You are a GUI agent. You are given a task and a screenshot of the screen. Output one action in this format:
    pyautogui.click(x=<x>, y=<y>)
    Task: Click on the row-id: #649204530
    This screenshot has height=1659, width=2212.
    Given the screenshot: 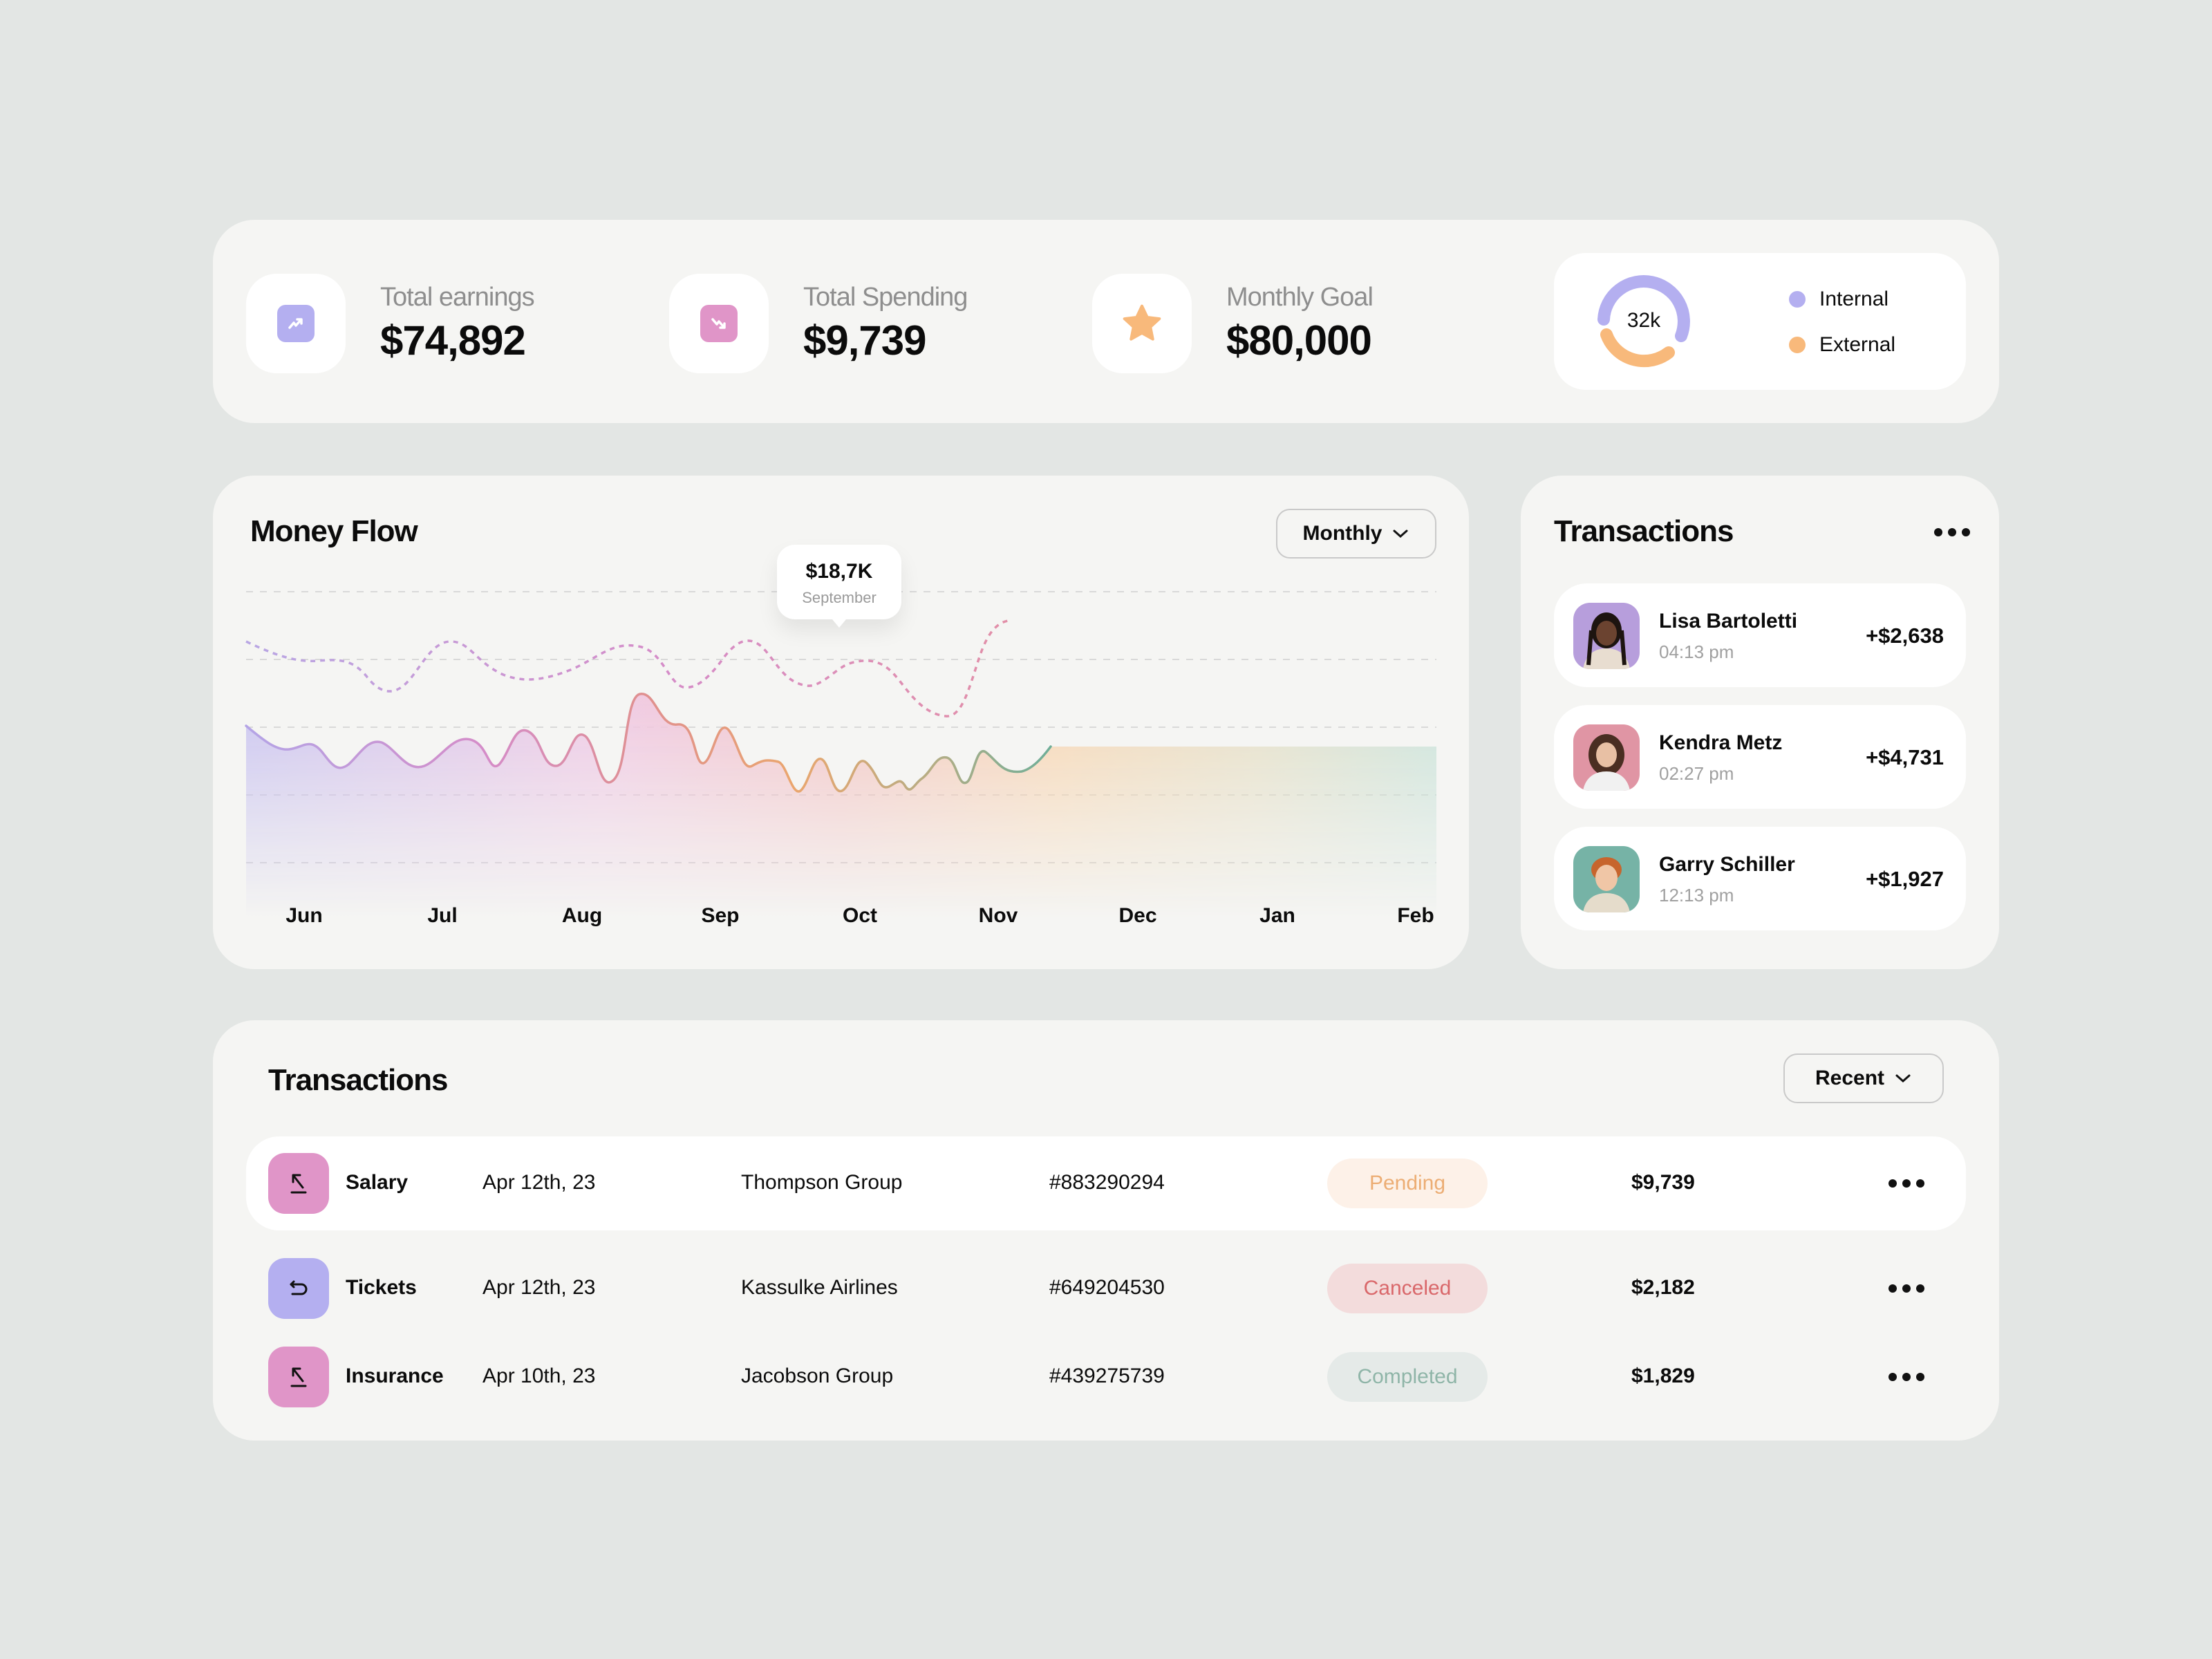 What is the action you would take?
    pyautogui.click(x=1107, y=1288)
    